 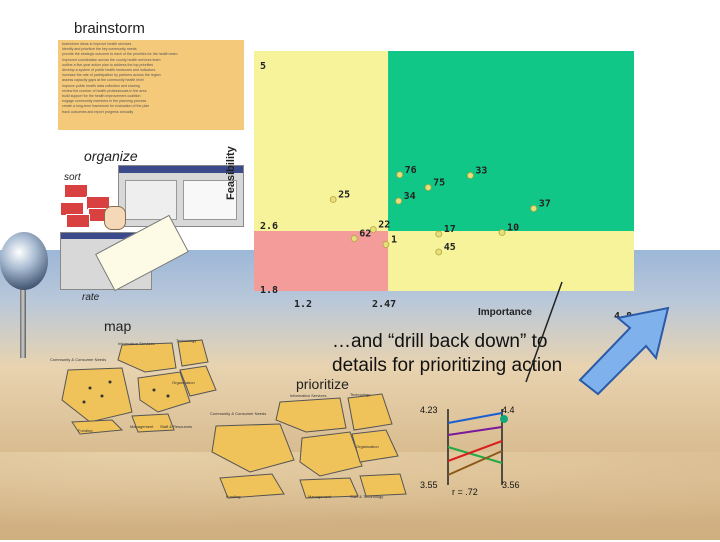 What do you see at coordinates (624, 351) in the screenshot?
I see `drill-arrow-icon` at bounding box center [624, 351].